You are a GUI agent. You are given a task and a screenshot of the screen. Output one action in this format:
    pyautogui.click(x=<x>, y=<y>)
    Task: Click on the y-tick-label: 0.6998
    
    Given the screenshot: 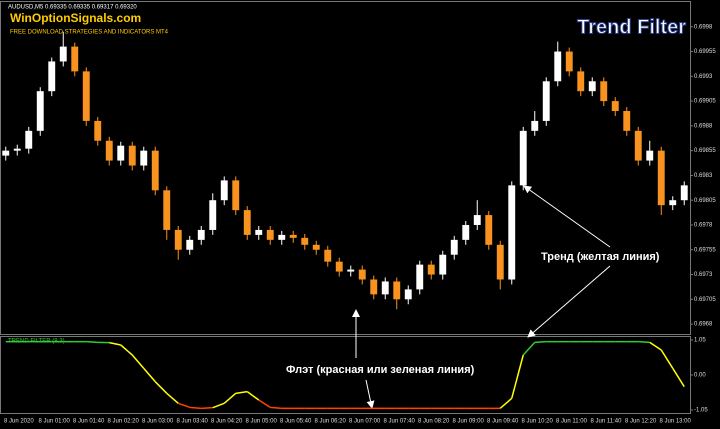 What is the action you would take?
    pyautogui.click(x=703, y=27)
    